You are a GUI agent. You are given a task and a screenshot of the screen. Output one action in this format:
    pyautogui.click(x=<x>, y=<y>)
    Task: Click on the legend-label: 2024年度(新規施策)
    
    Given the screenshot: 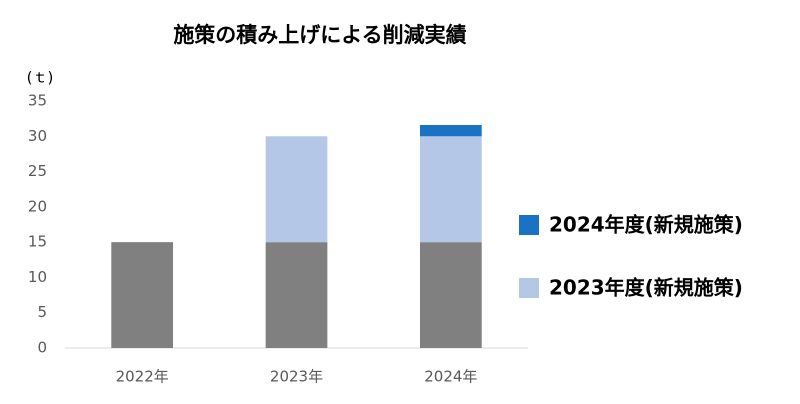 What is the action you would take?
    pyautogui.click(x=646, y=225)
    